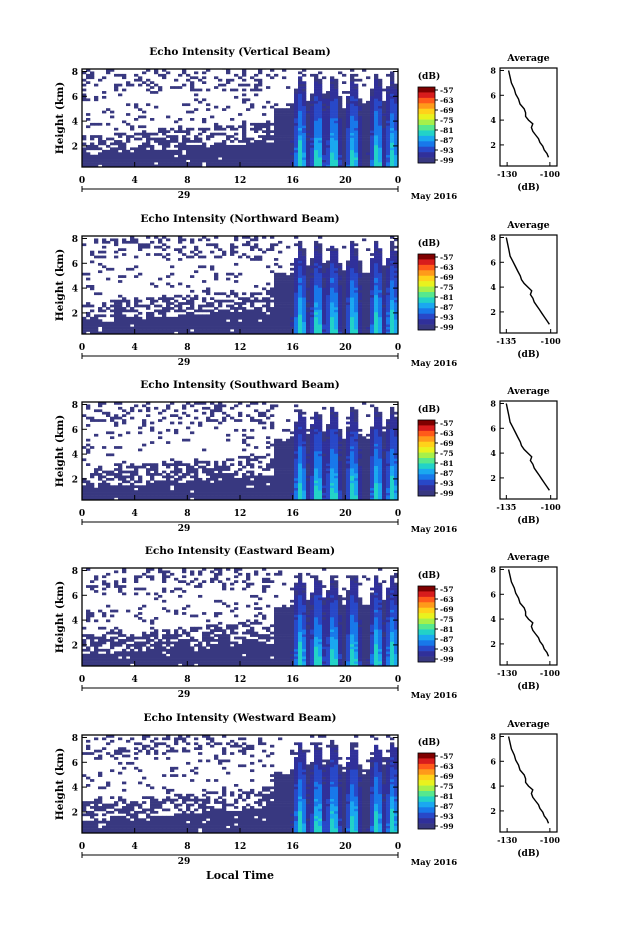  Describe the element at coordinates (493, 120) in the screenshot. I see `profile-y-tick-label: 4` at that location.